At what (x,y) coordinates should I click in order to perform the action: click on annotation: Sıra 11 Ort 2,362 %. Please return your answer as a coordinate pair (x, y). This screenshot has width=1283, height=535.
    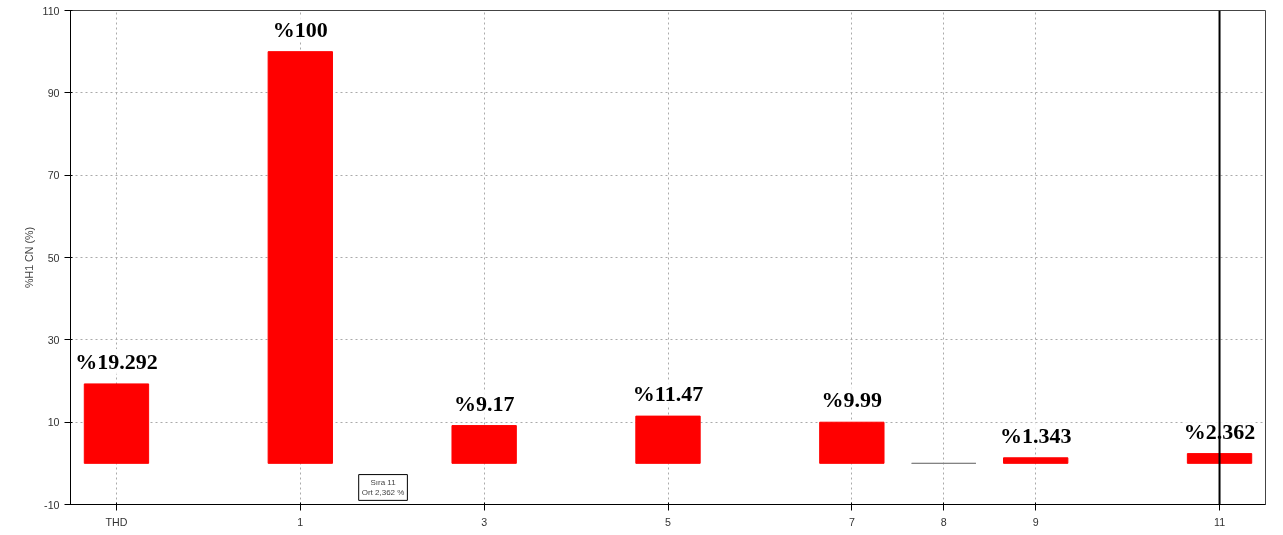
    Looking at the image, I should click on (383, 487).